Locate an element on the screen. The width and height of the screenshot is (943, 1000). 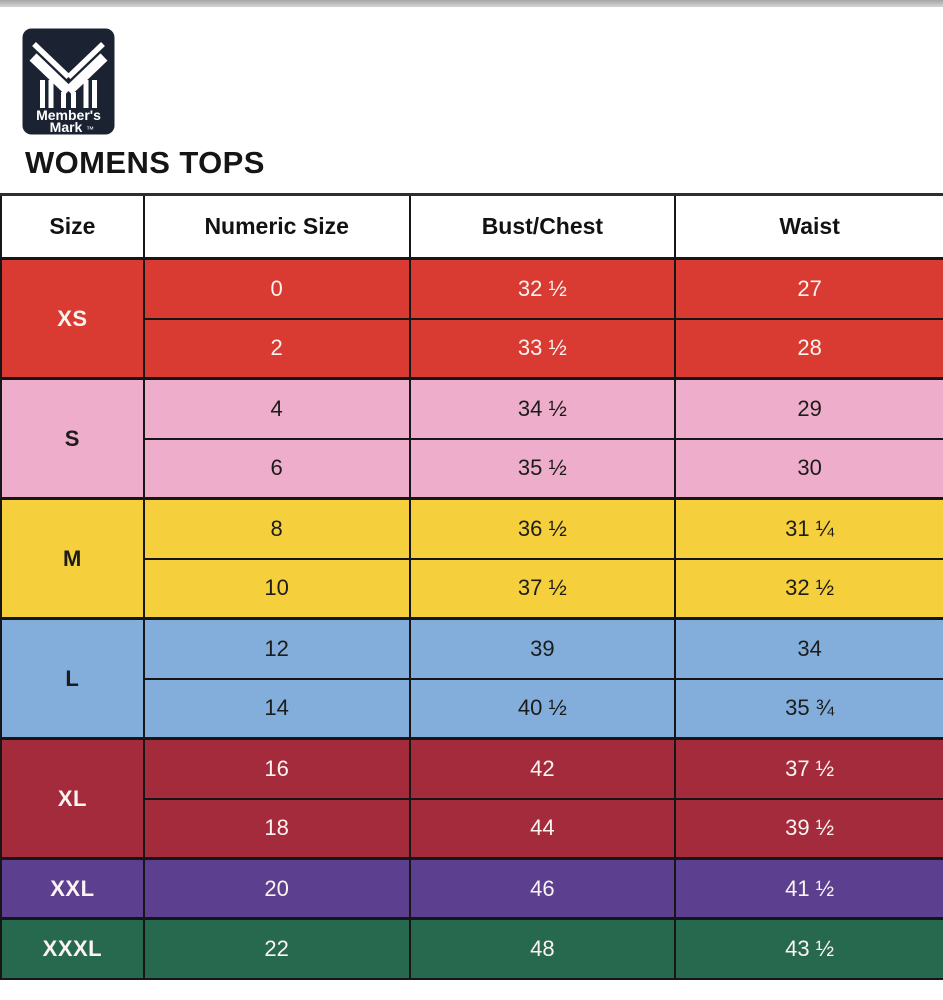
table-row: L 12 39 34 is located at coordinates (471, 678).